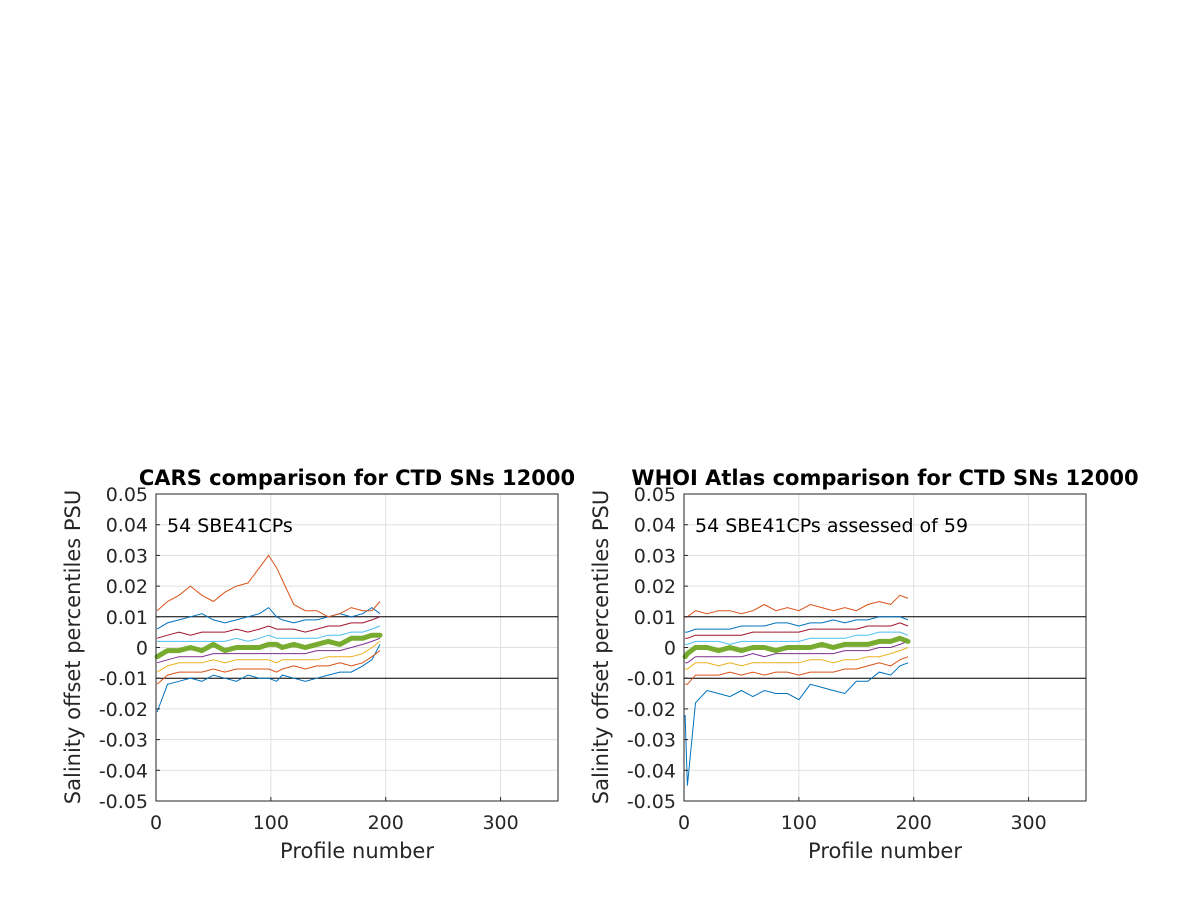  What do you see at coordinates (831, 526) in the screenshot?
I see `annotation-text: 54 SBE41CPs assessed of 59` at bounding box center [831, 526].